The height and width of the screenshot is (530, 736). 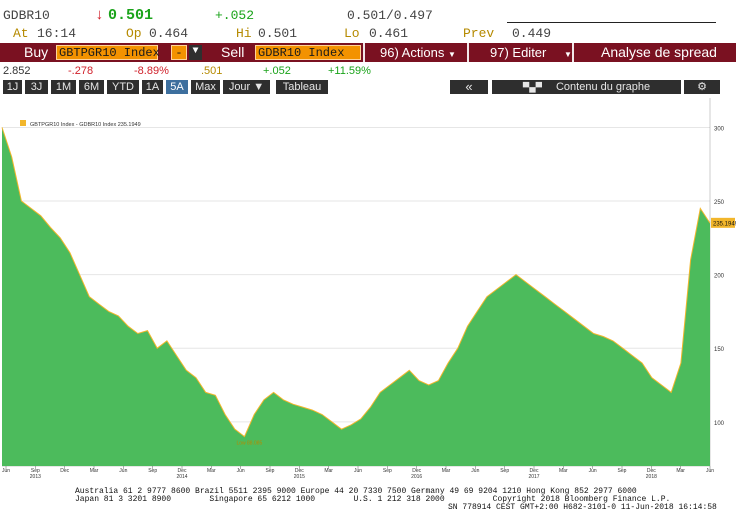 What do you see at coordinates (719, 129) in the screenshot?
I see `y-tick-label: 300` at bounding box center [719, 129].